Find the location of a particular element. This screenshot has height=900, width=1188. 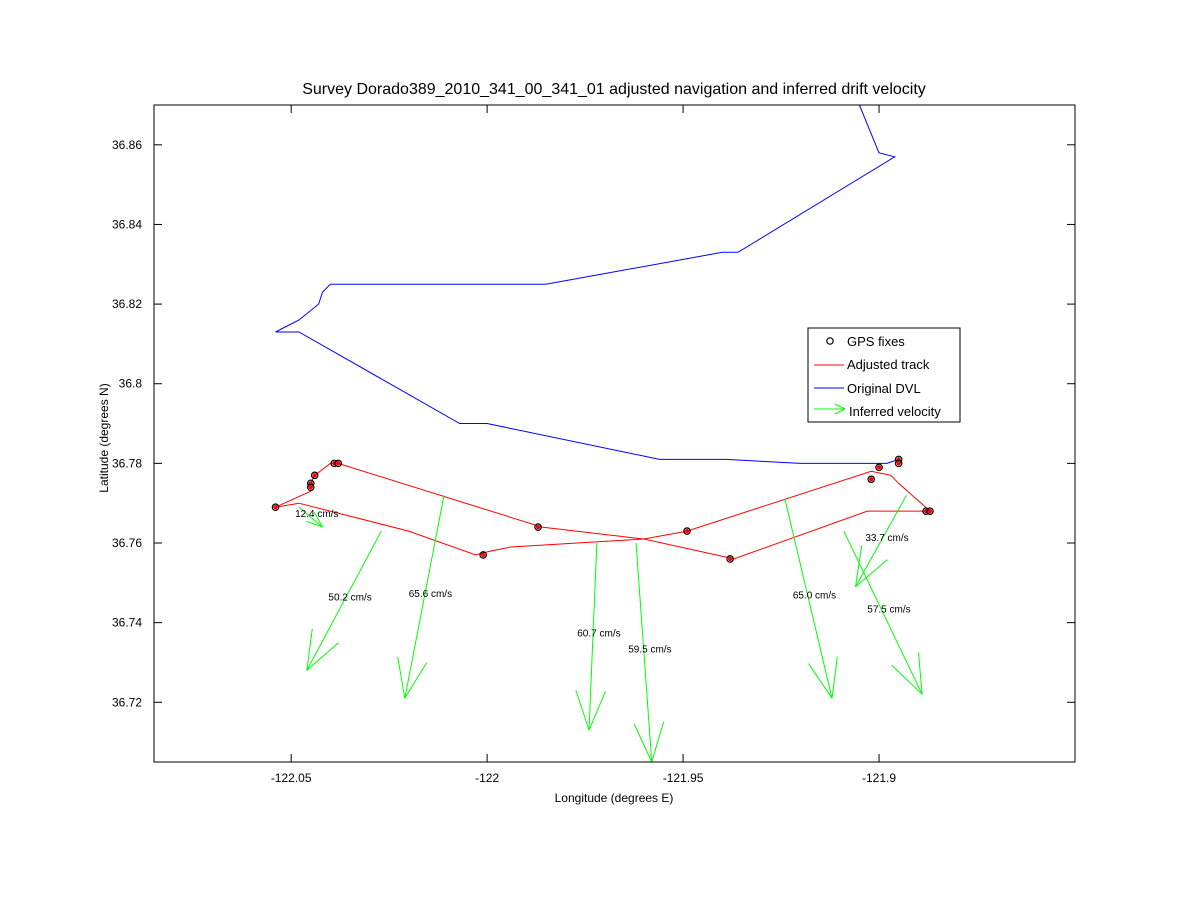

legend-box is located at coordinates (884, 375).